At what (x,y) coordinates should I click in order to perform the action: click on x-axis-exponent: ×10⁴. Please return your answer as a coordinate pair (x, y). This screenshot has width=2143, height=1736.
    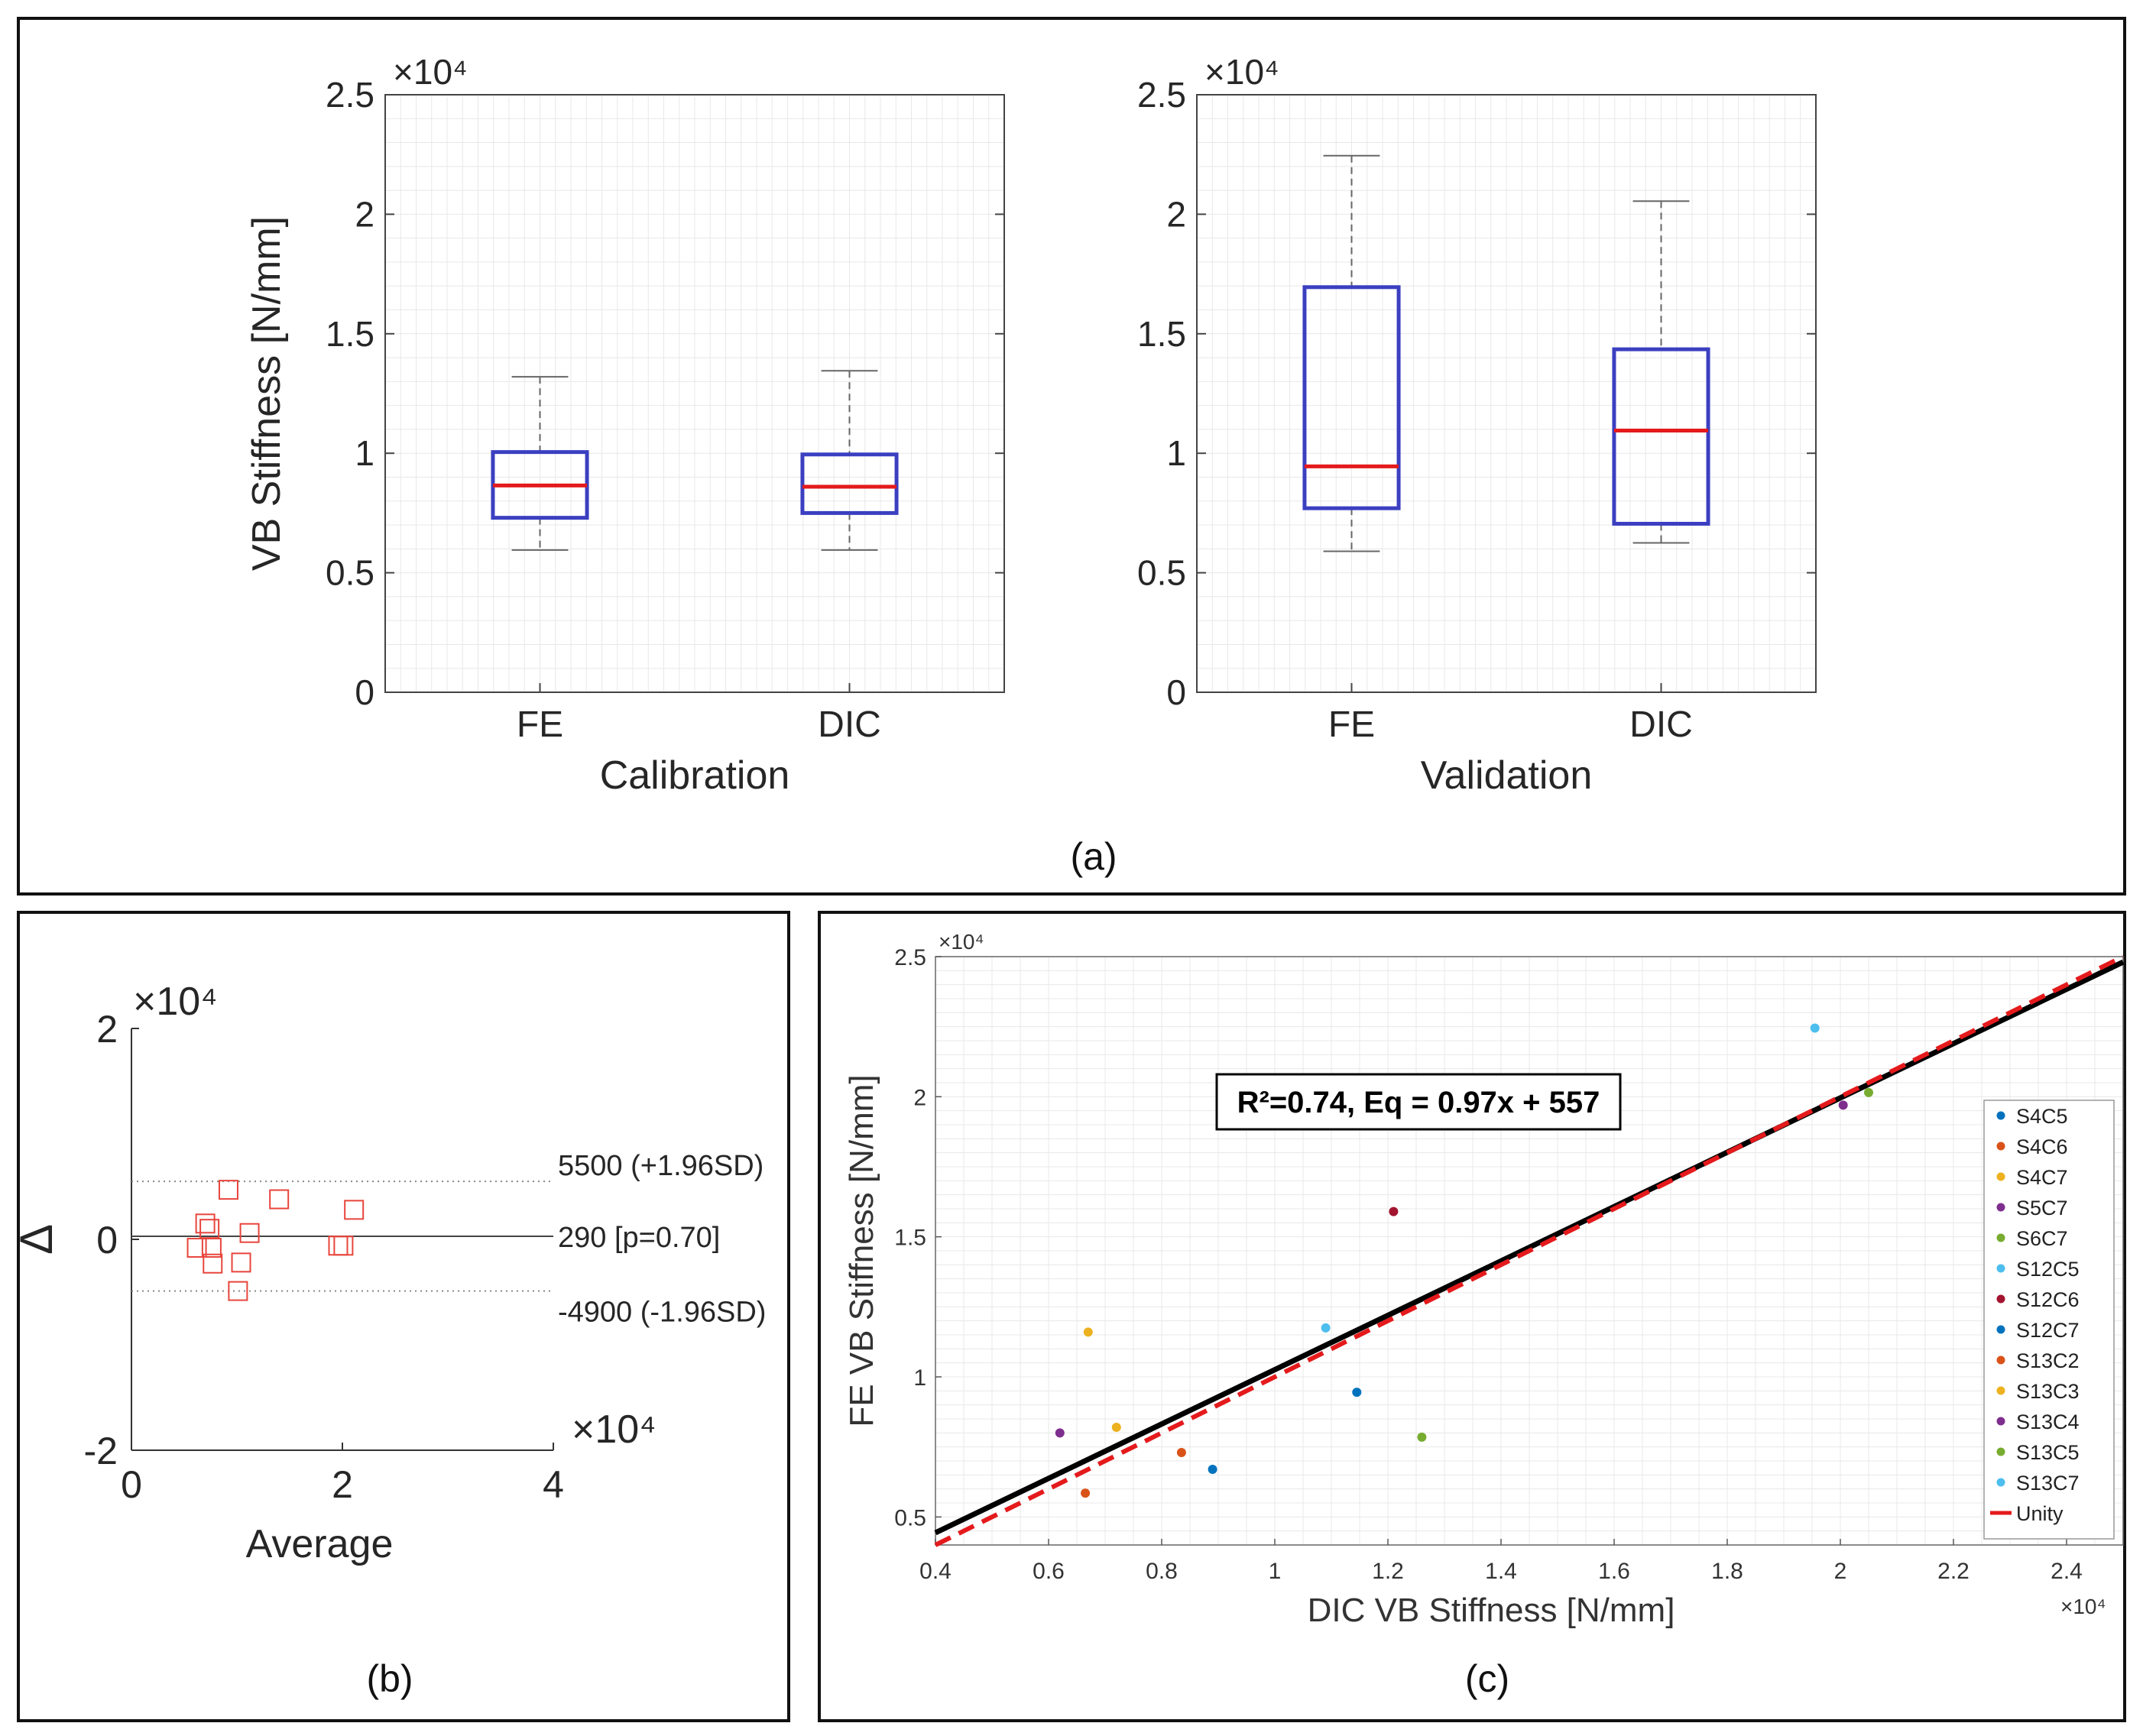
    Looking at the image, I should click on (2083, 1606).